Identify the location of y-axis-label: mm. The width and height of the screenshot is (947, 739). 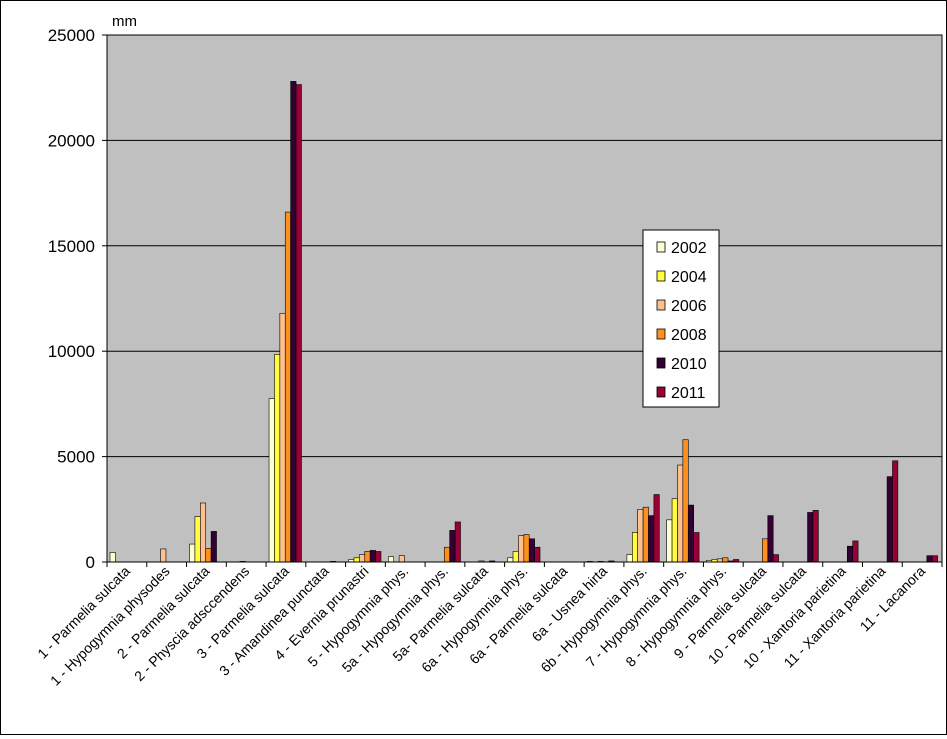
(124, 21).